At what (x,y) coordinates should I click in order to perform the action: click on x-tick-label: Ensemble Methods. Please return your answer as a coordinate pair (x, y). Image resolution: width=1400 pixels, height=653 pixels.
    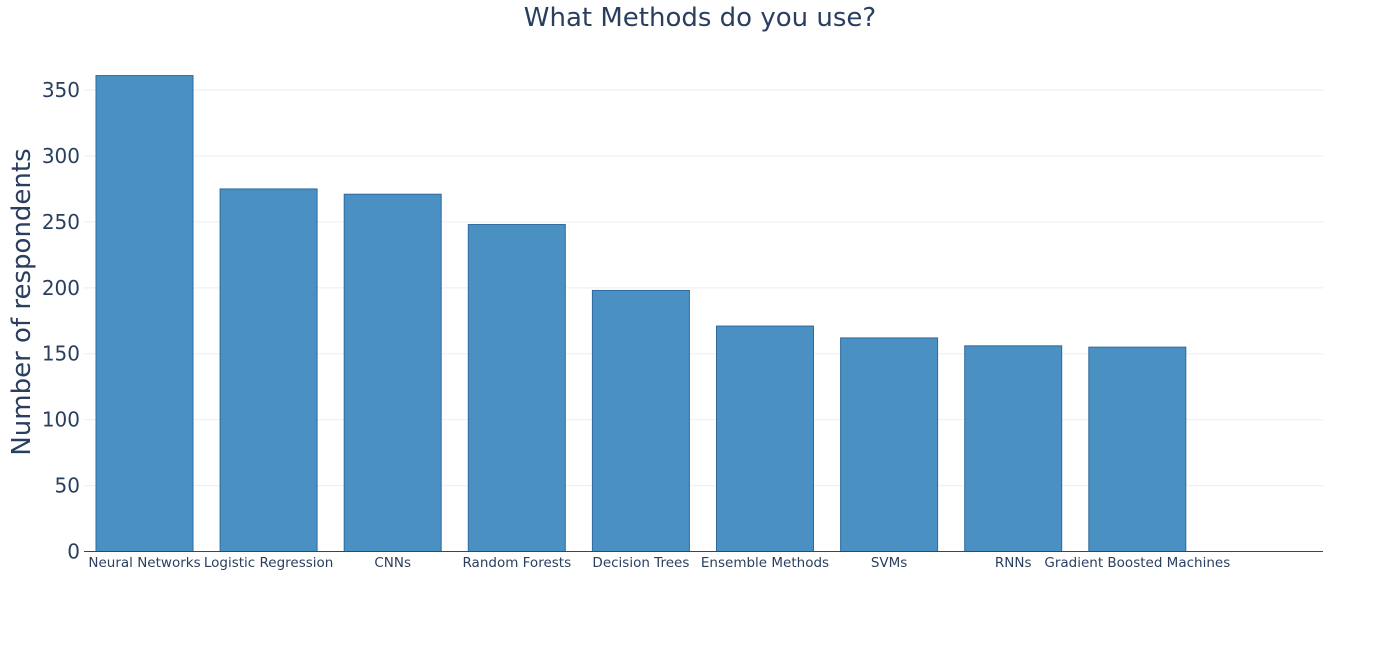
    Looking at the image, I should click on (765, 563).